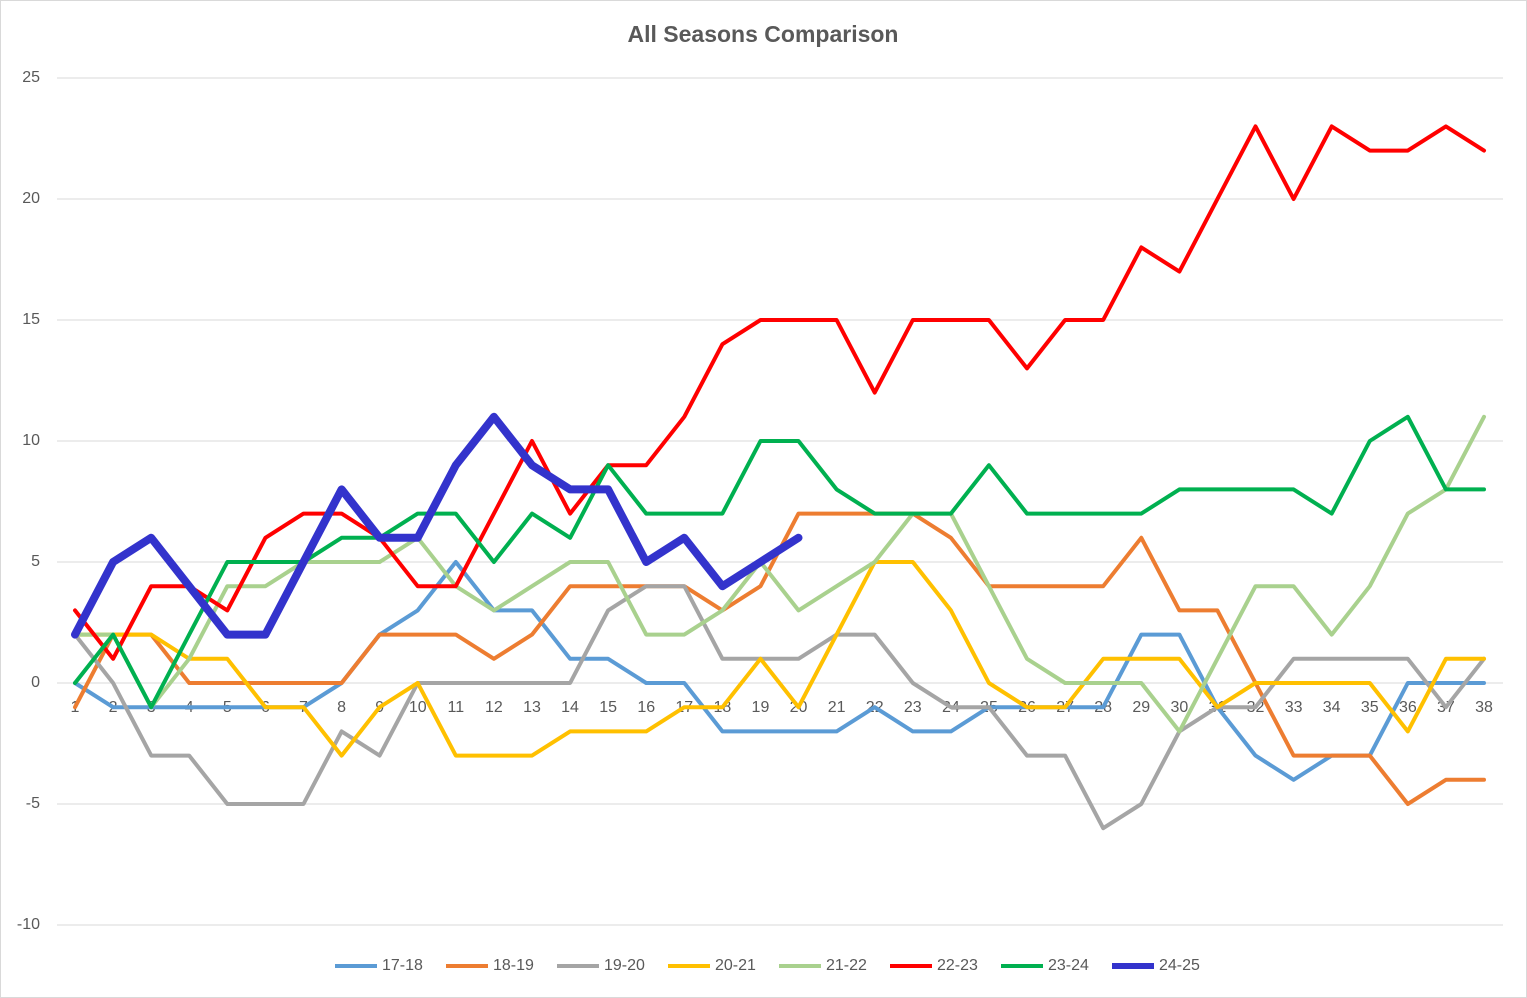  I want to click on x-tick-label: 14, so click(570, 707).